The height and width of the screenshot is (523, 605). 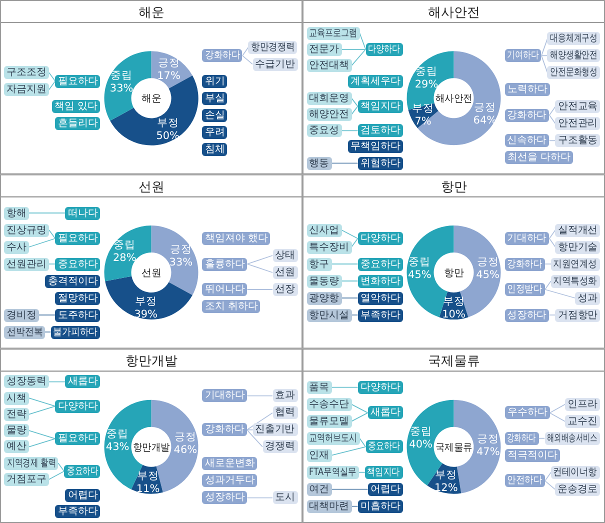 What do you see at coordinates (488, 452) in the screenshot?
I see `data-label: 47%` at bounding box center [488, 452].